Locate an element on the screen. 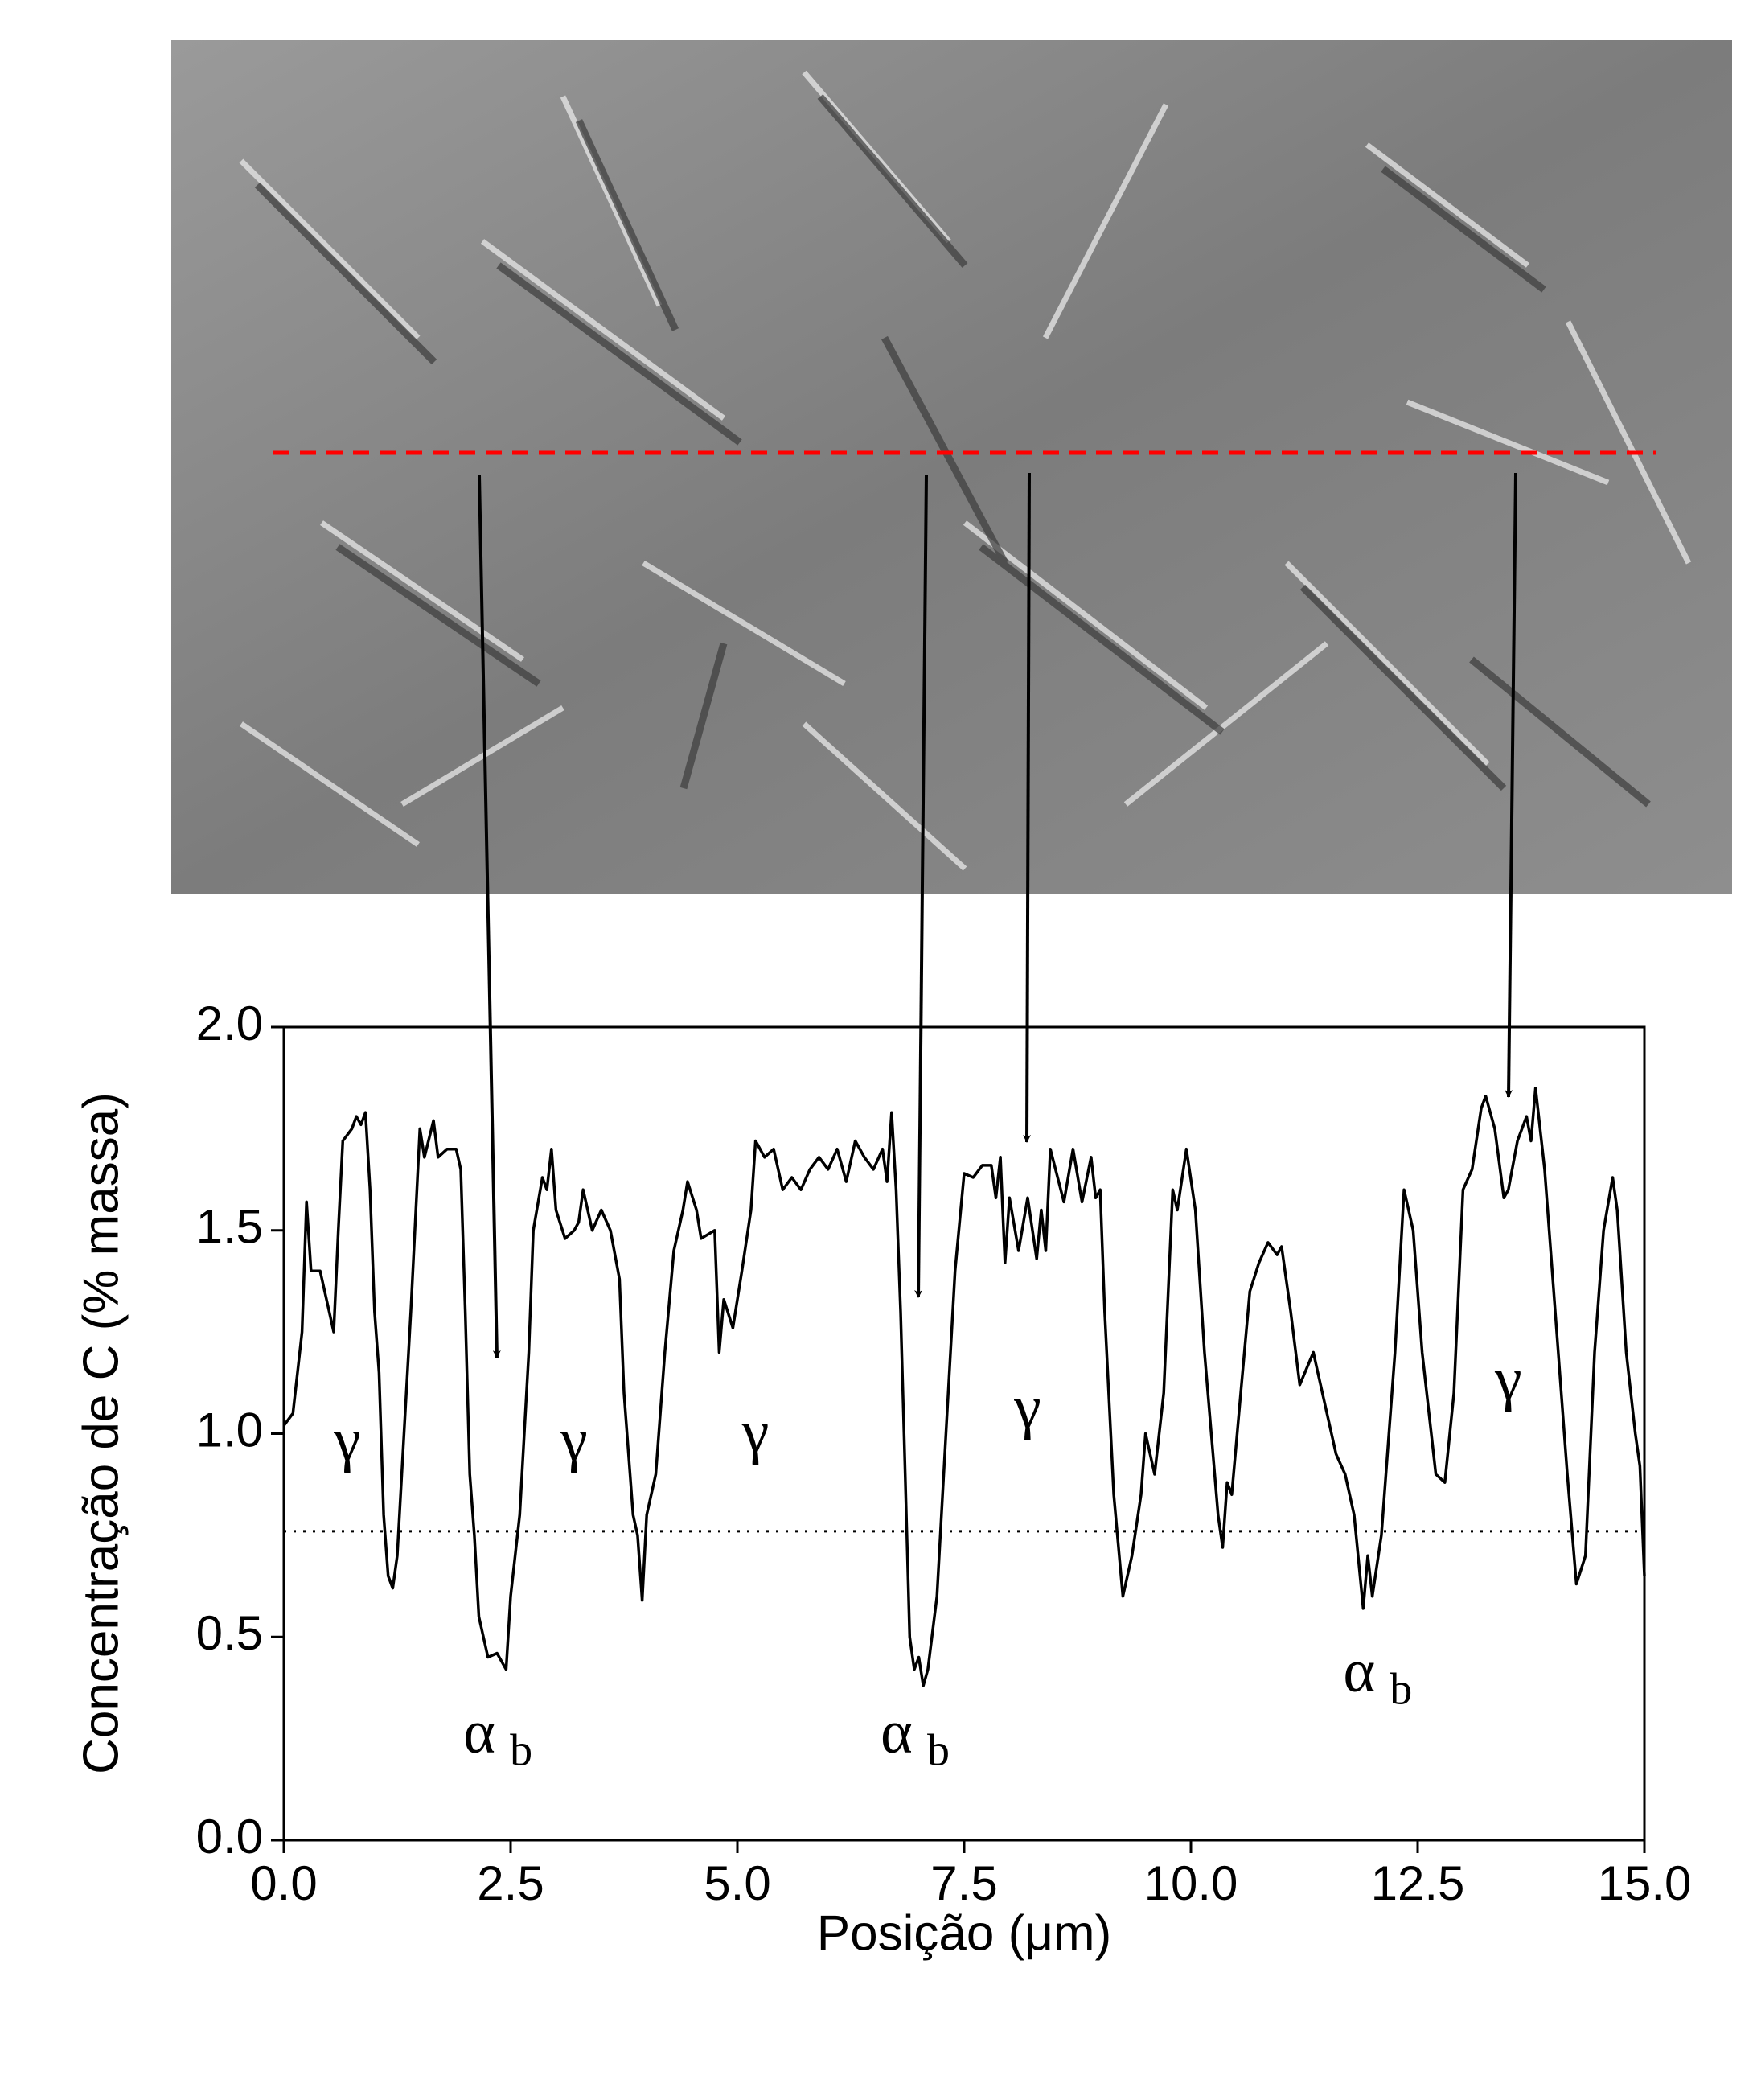 The image size is (1757, 2100). x-tick-label: 0.0 is located at coordinates (283, 1883).